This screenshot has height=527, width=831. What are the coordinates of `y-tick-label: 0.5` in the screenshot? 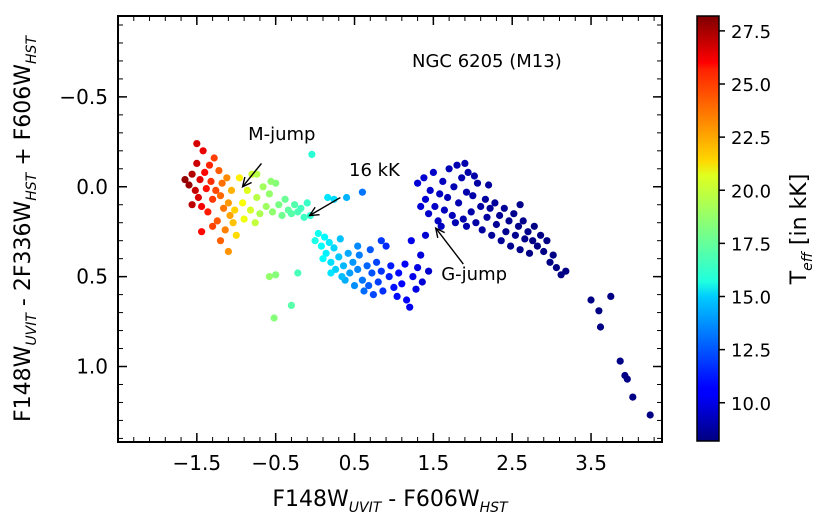 It's located at (92, 277).